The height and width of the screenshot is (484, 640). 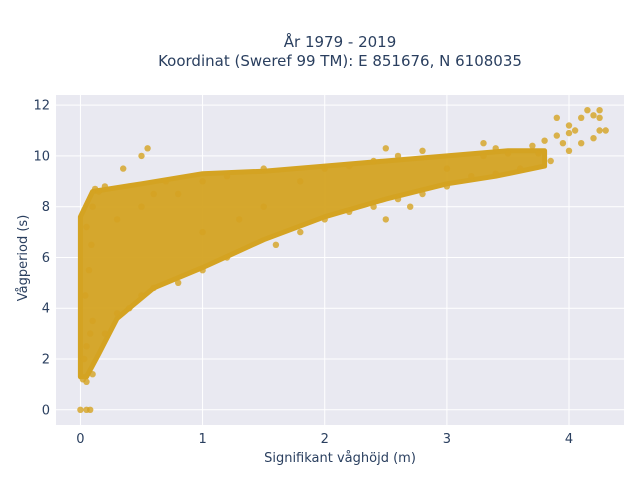 What do you see at coordinates (23, 258) in the screenshot?
I see `y-axis-label: Vågperiod (s)` at bounding box center [23, 258].